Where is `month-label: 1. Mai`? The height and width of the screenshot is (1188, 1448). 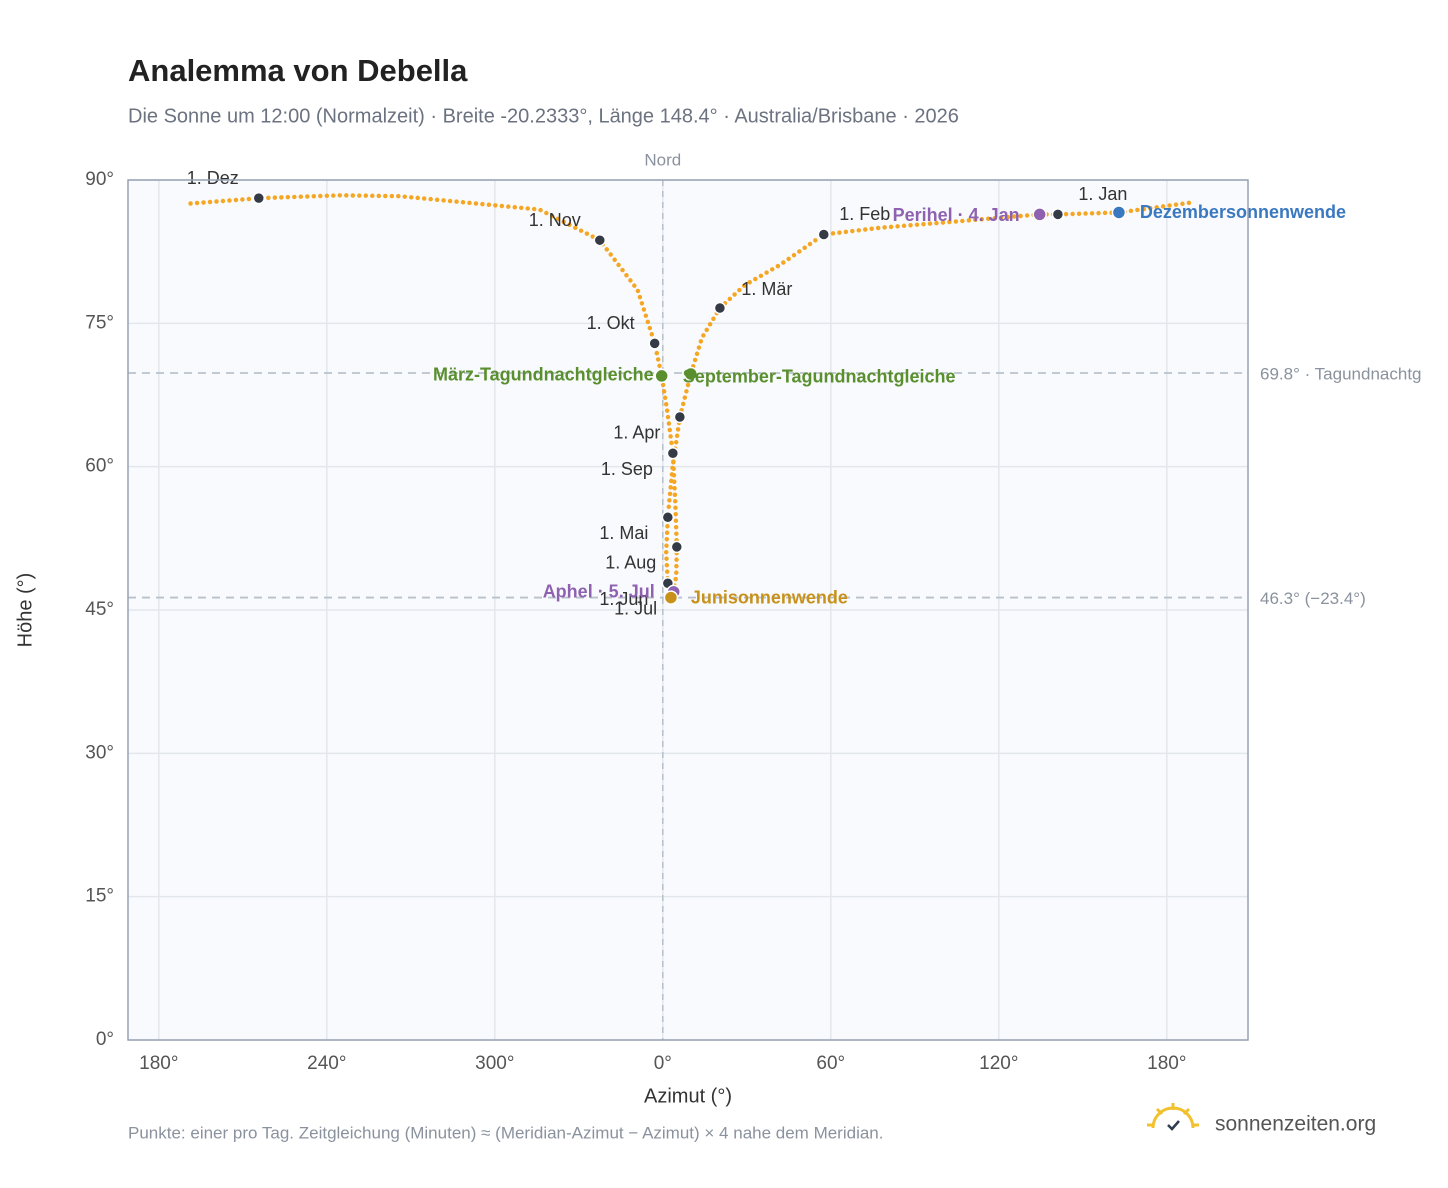
month-label: 1. Mai is located at coordinates (623, 533).